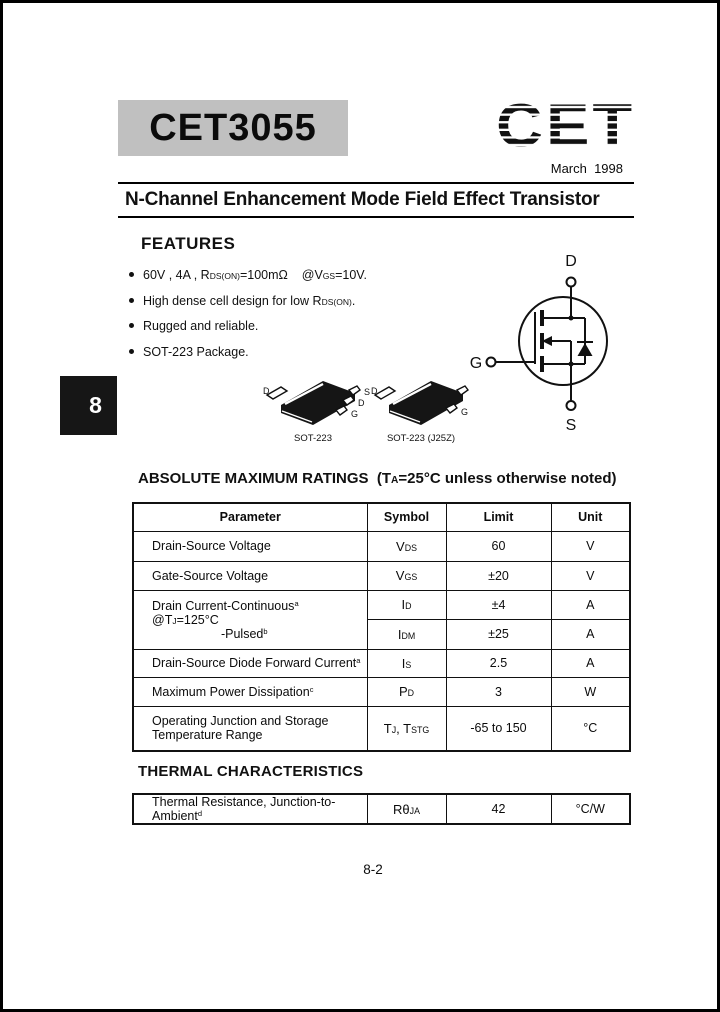 The image size is (720, 1012). I want to click on symbol-cell: IS, so click(406, 663).